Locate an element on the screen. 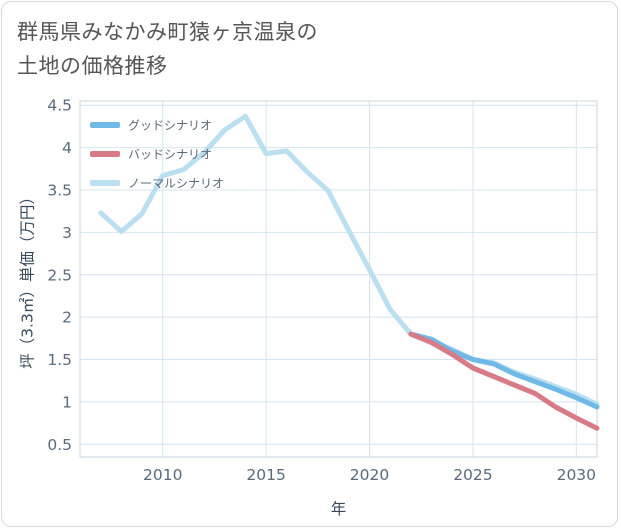  y-tick-label: 1 is located at coordinates (67, 402).